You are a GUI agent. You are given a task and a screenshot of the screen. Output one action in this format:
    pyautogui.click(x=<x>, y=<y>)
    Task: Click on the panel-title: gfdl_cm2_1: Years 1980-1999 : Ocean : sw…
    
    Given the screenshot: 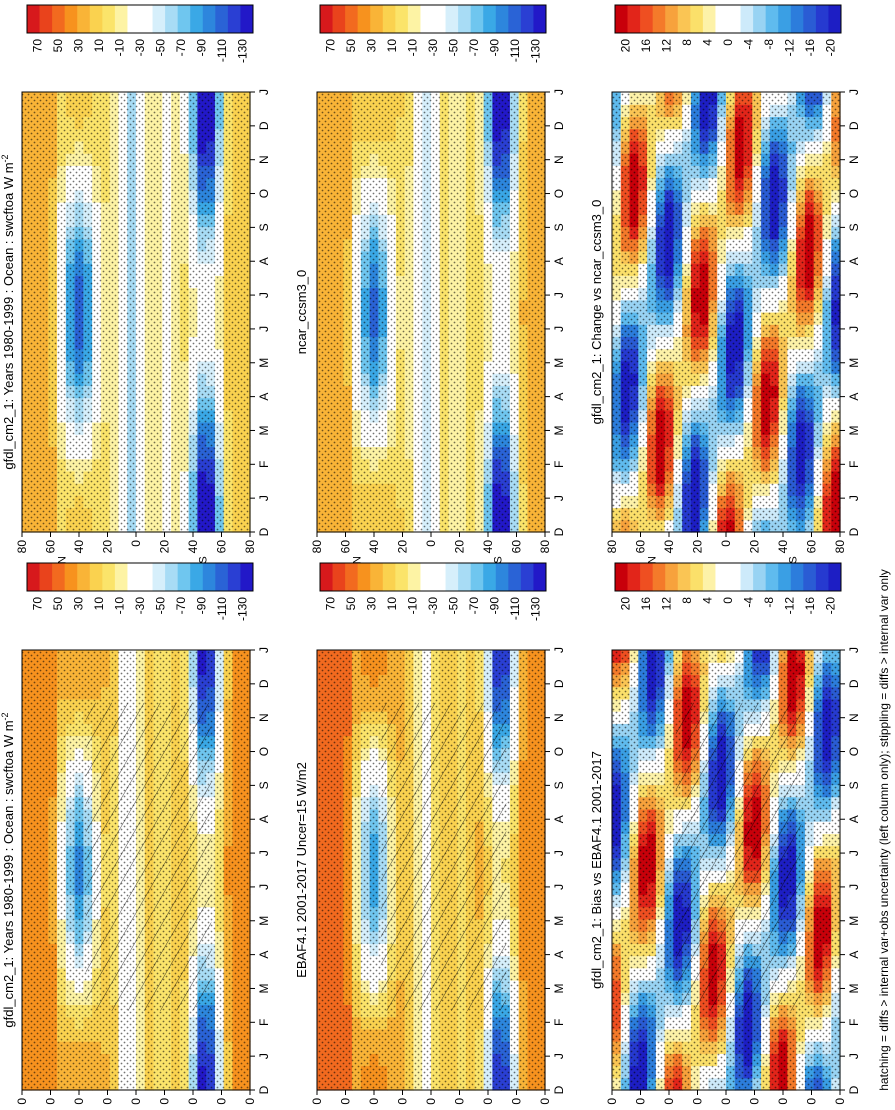 What is the action you would take?
    pyautogui.click(x=8, y=311)
    